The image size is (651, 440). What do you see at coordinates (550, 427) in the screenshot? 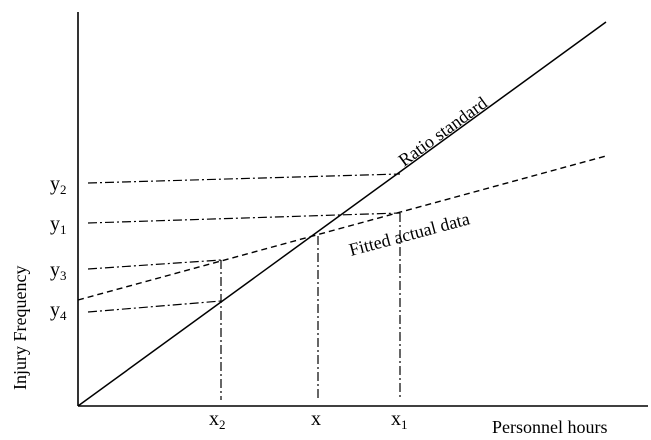
I see `x-axis-title: Personnel hours` at bounding box center [550, 427].